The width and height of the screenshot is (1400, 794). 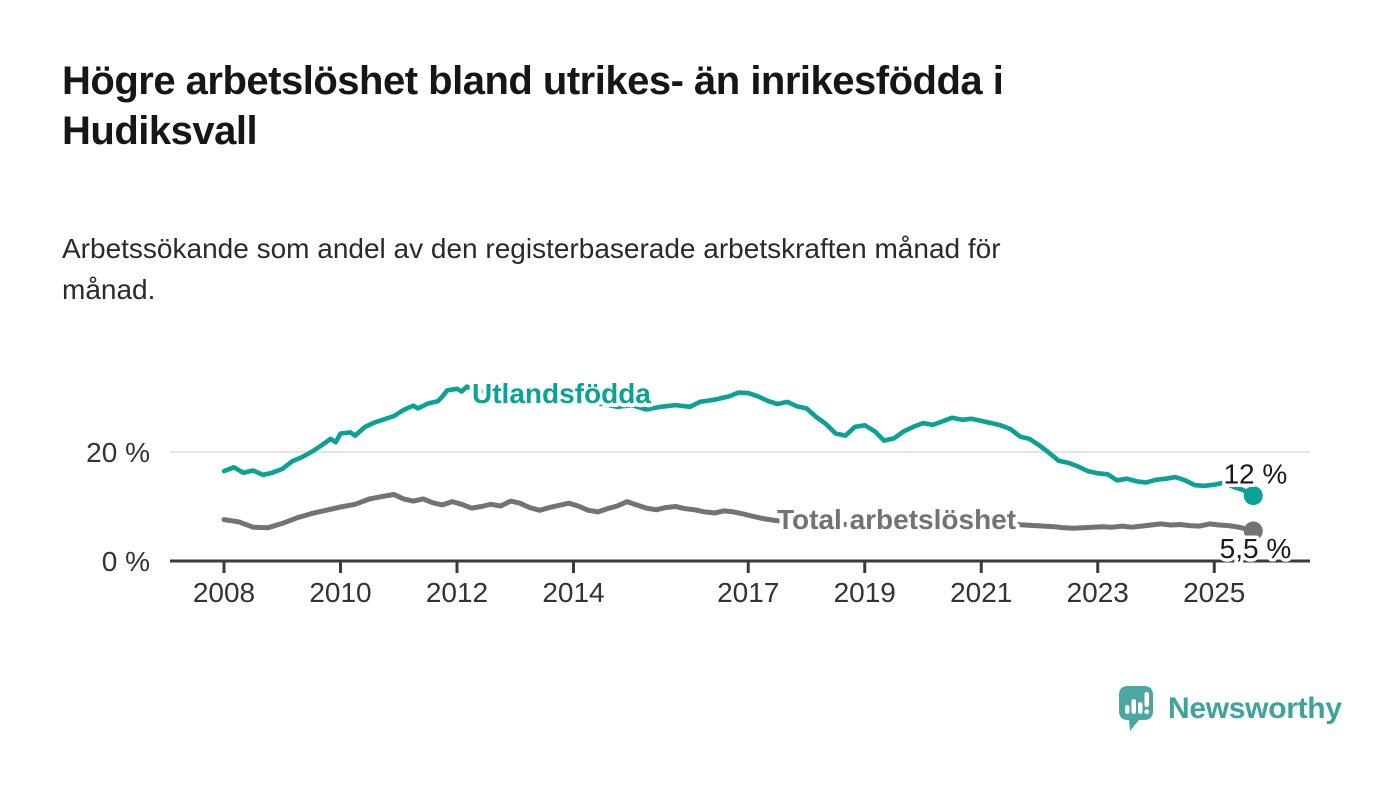 I want to click on chart-subtitle-line2: månad., so click(x=109, y=289).